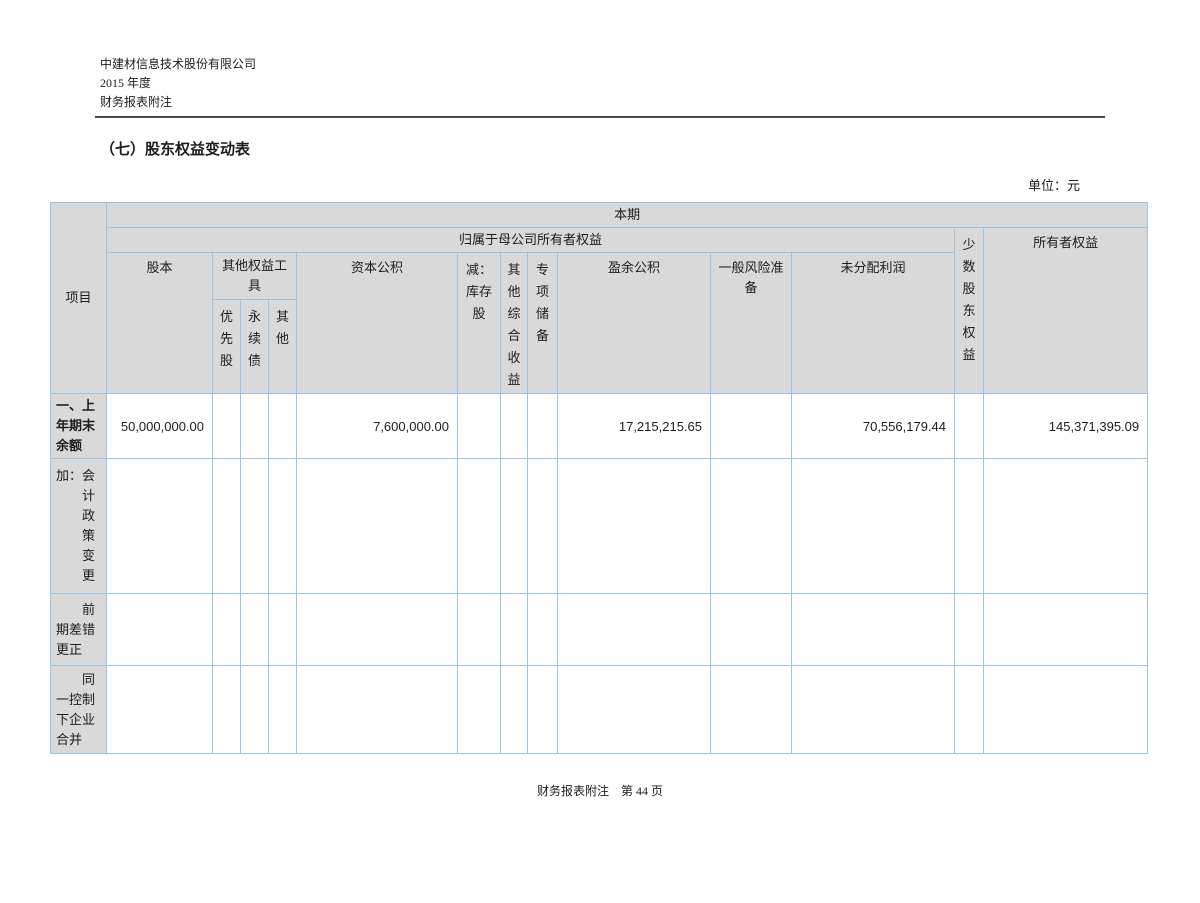  I want to click on table-row: 同 一控制 下企业 合并, so click(599, 709).